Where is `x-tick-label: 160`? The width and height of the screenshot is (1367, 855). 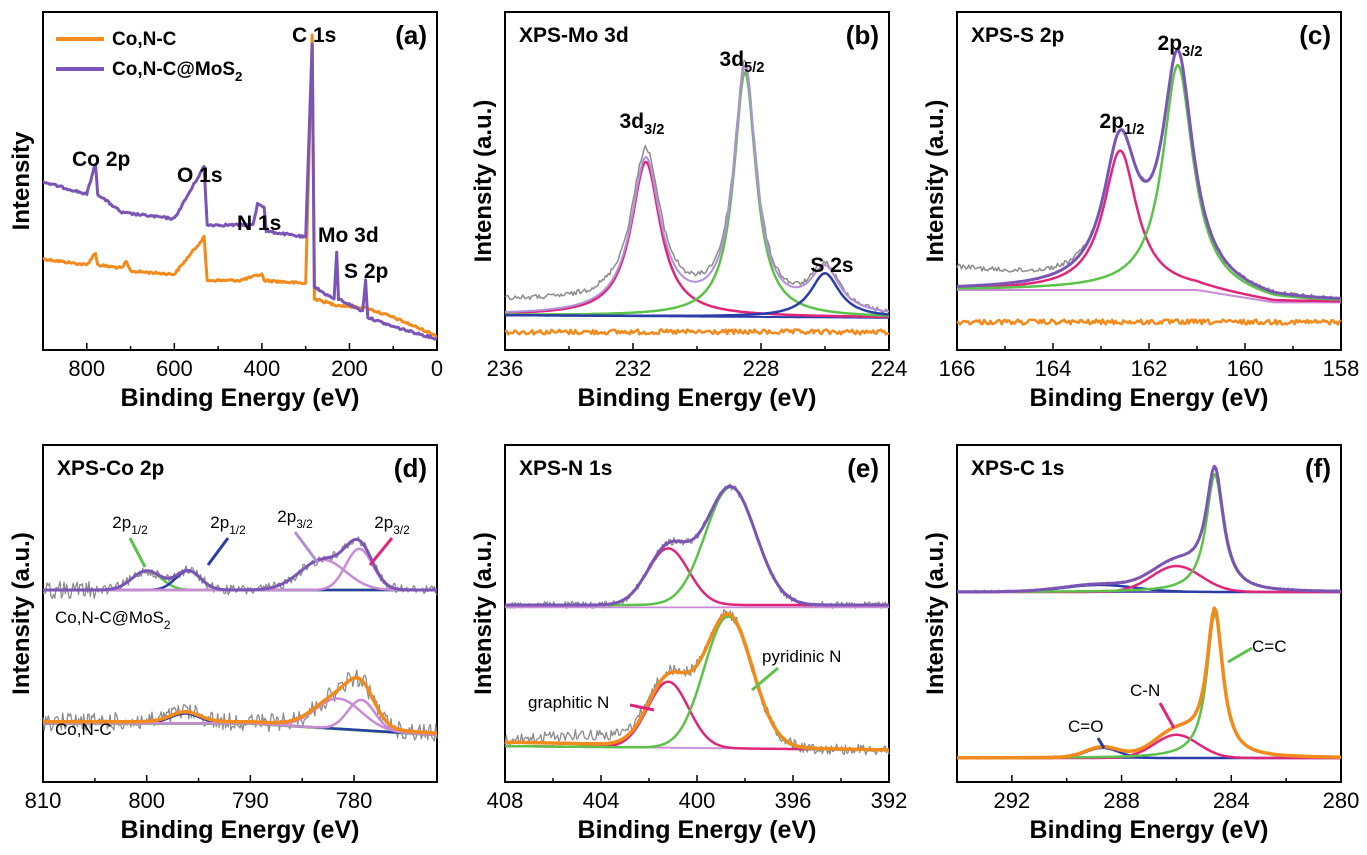
x-tick-label: 160 is located at coordinates (1245, 368).